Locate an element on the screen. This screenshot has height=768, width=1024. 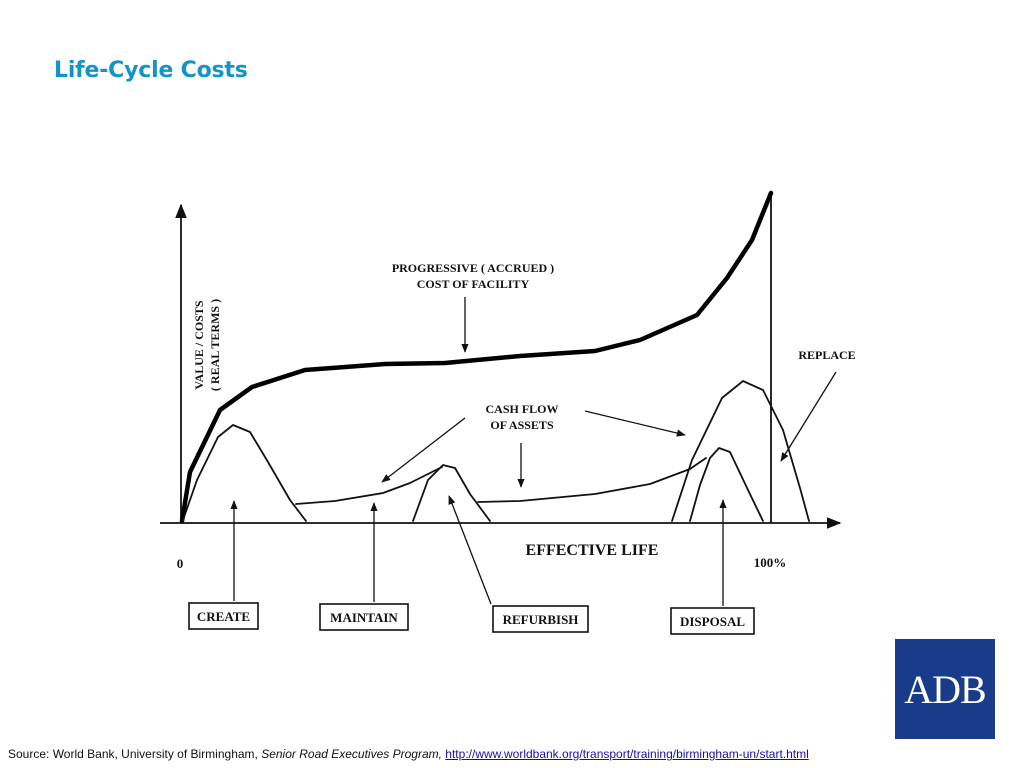
replace-label: REPLACE is located at coordinates (826, 355).